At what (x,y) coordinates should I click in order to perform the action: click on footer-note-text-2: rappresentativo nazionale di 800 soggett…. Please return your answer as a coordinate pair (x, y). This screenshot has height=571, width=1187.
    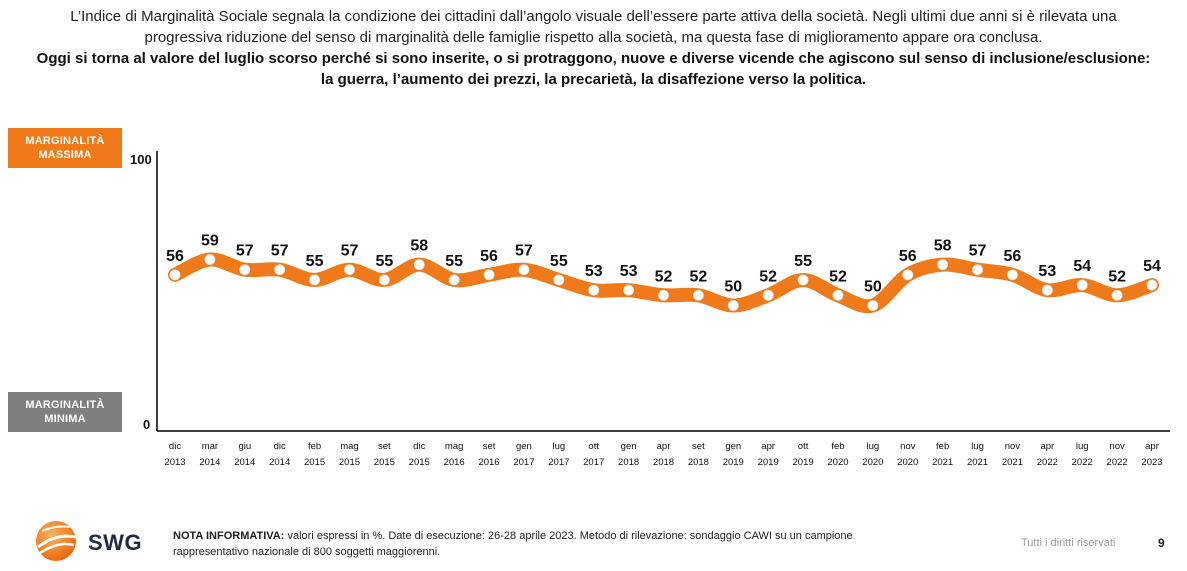
    Looking at the image, I should click on (307, 552).